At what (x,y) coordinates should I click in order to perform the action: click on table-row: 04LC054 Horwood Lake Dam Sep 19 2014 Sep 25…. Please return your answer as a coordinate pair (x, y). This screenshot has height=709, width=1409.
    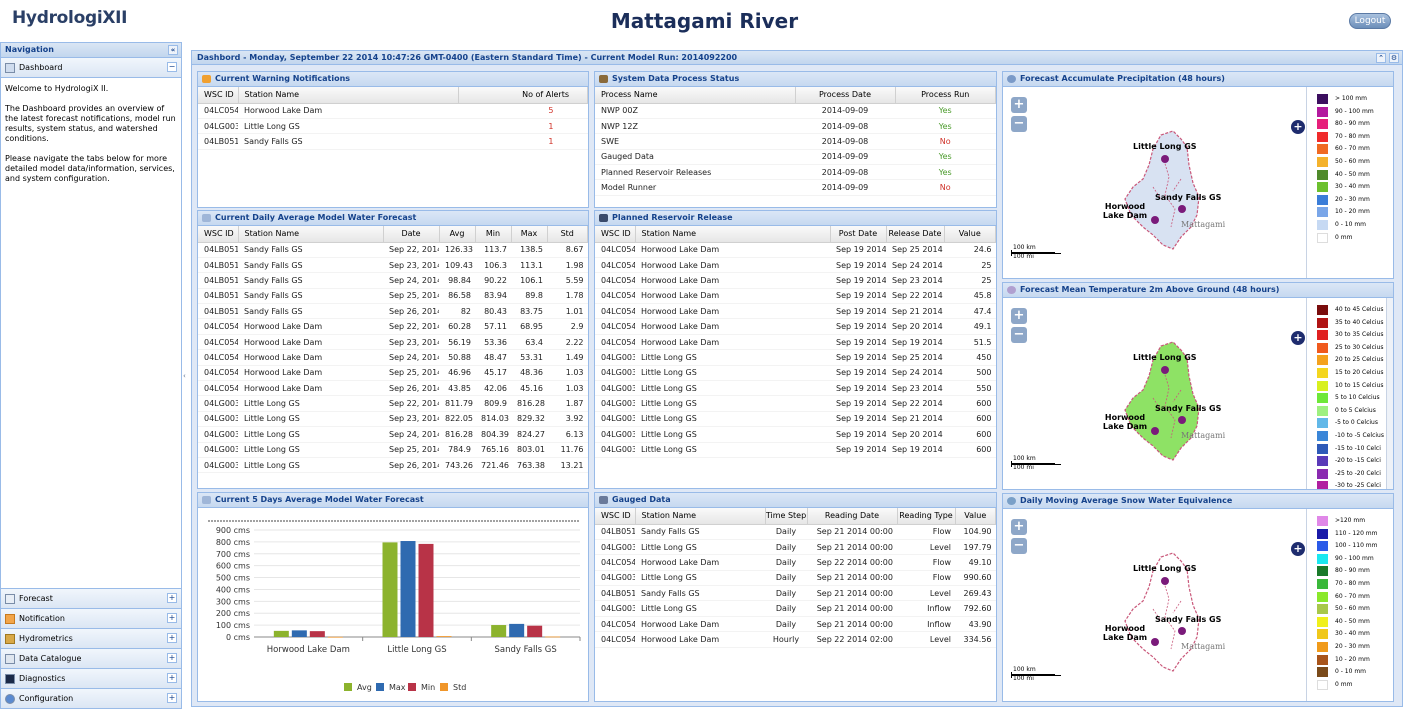
    Looking at the image, I should click on (795, 250).